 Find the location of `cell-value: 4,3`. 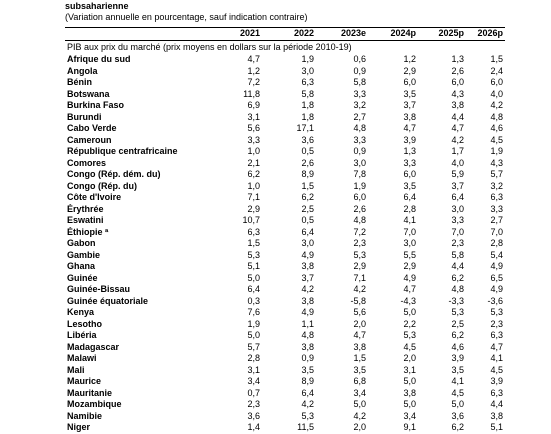

cell-value: 4,3 is located at coordinates (496, 162).